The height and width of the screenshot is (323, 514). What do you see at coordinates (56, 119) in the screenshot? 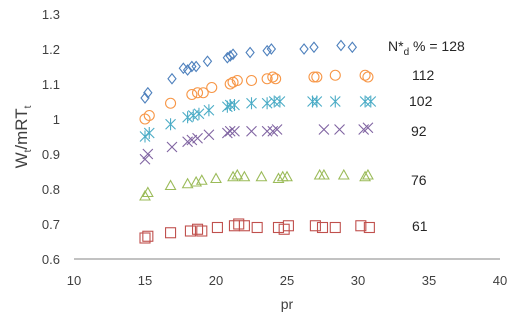
I see `y-tick-label: 1` at bounding box center [56, 119].